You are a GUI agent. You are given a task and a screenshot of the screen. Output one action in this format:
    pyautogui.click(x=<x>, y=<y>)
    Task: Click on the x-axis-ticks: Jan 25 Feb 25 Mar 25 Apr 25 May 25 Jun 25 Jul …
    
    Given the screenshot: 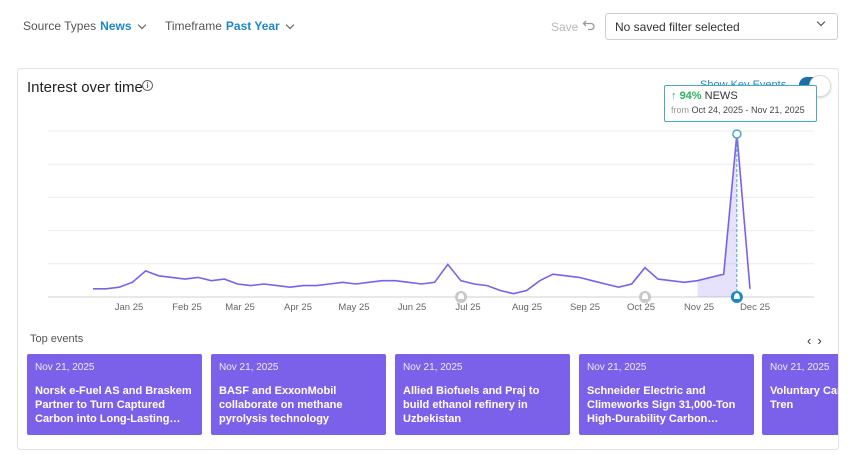 What is the action you would take?
    pyautogui.click(x=442, y=307)
    